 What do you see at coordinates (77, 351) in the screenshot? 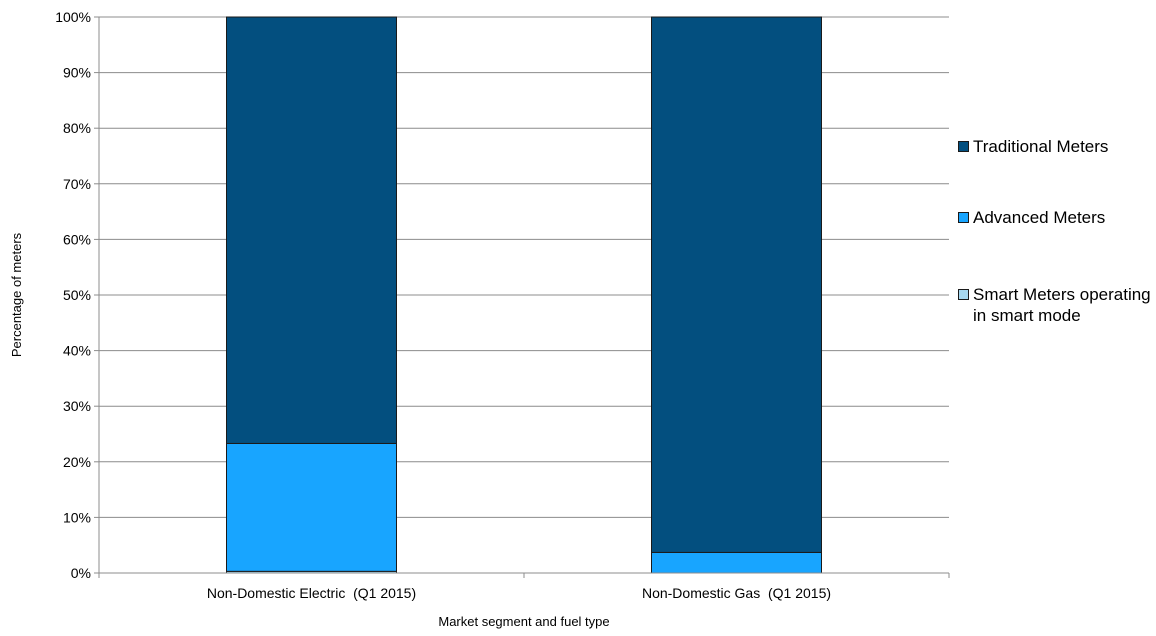
I see `y-tick-label: 40%` at bounding box center [77, 351].